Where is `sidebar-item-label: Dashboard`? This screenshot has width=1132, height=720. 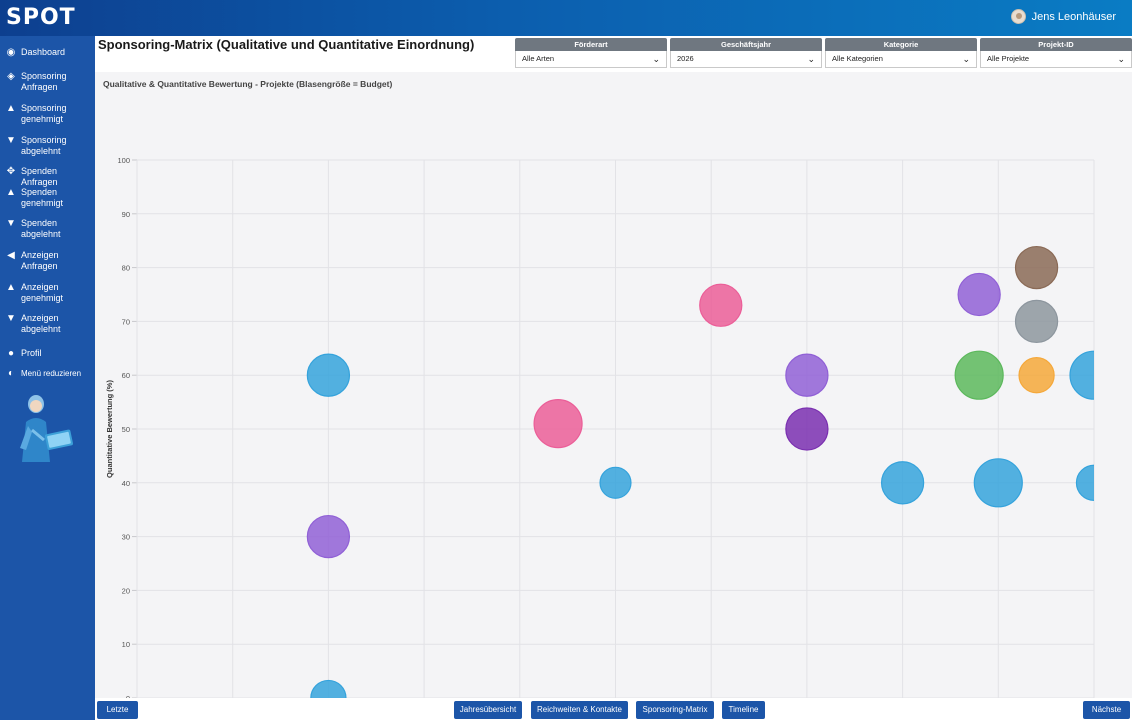 sidebar-item-label: Dashboard is located at coordinates (43, 52).